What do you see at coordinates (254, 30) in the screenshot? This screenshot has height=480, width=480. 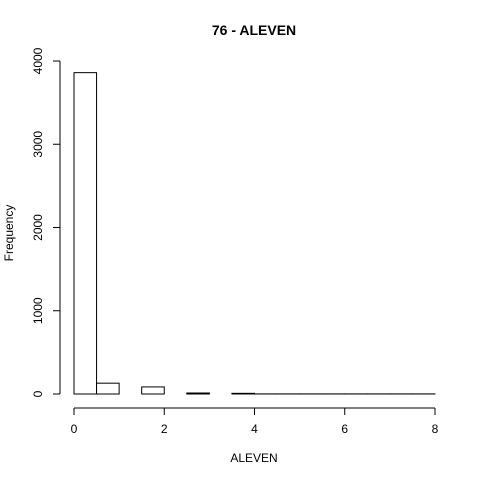 I see `chart-title: 76 - ALEVEN` at bounding box center [254, 30].